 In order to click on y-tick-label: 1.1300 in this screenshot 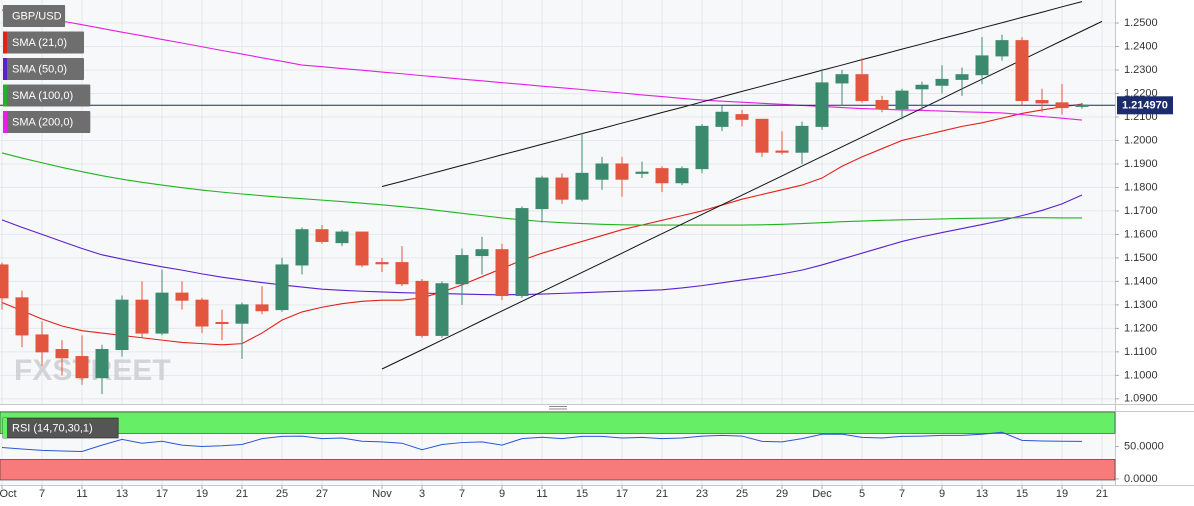, I will do `click(1141, 305)`.